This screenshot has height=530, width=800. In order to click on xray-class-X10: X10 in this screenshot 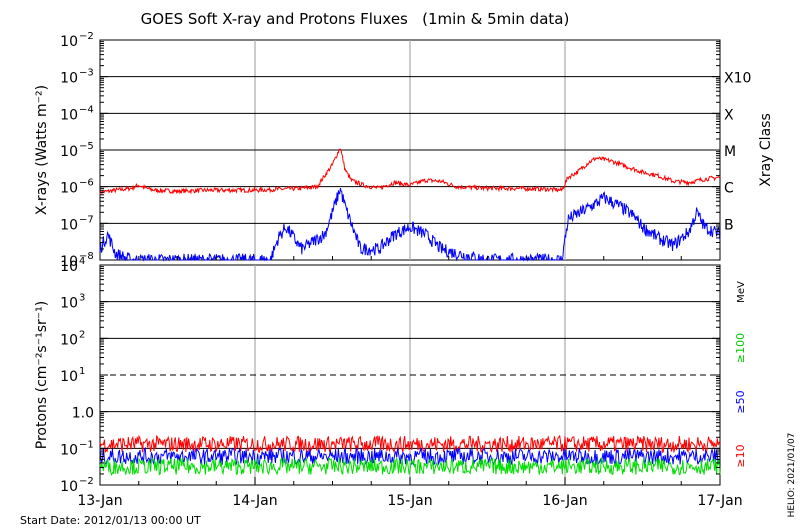, I will do `click(737, 79)`.